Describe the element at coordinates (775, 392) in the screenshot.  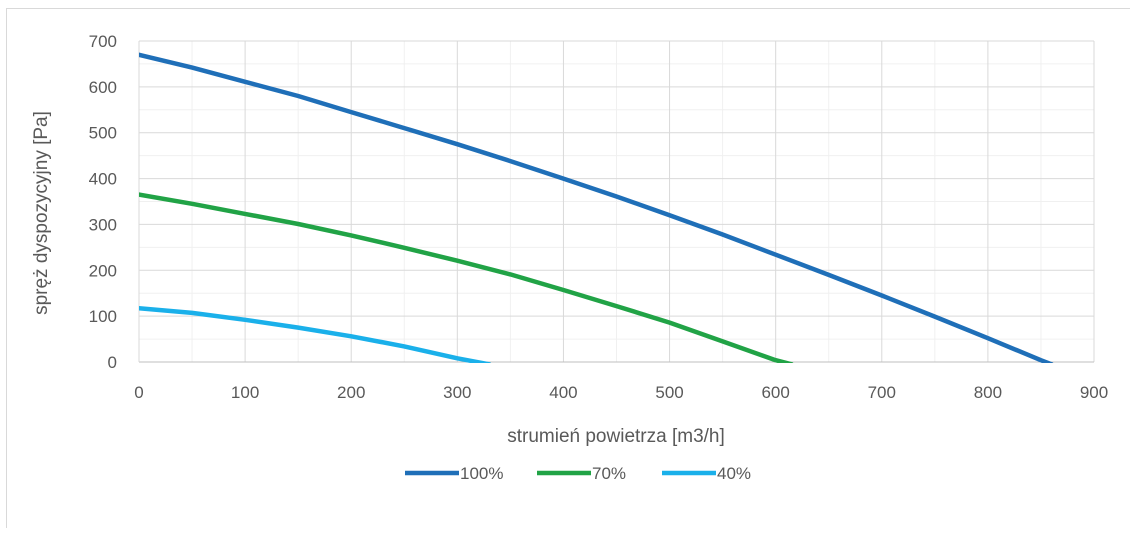
I see `x-tick-label: 600` at that location.